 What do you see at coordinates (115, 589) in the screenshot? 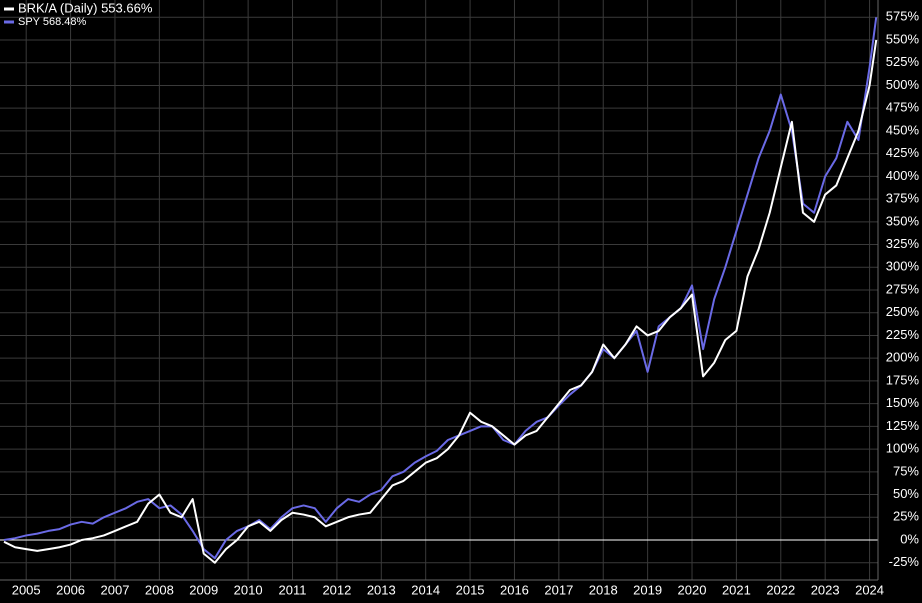
I see `x-tick-label: 2007` at bounding box center [115, 589].